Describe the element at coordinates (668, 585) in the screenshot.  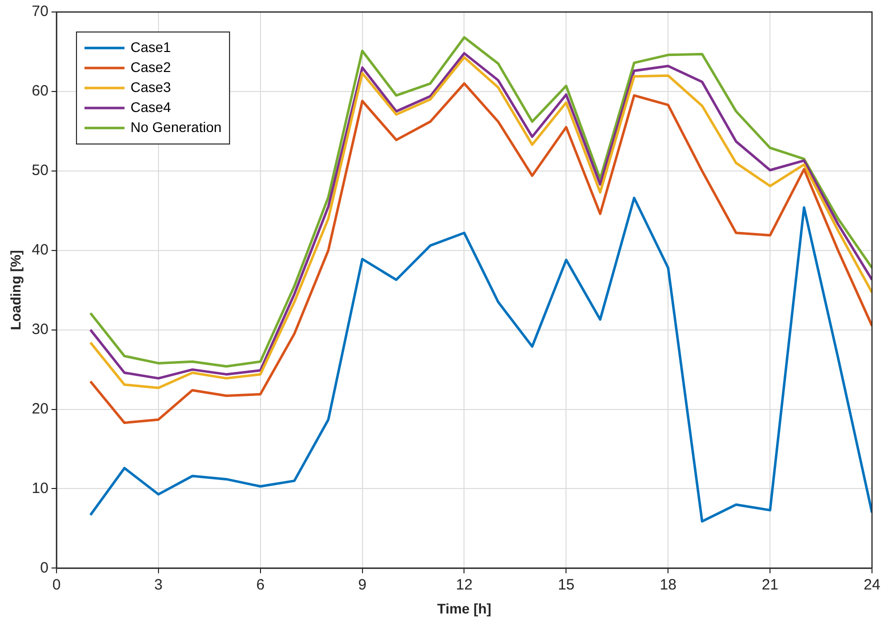
I see `x-tick-label: 18` at that location.